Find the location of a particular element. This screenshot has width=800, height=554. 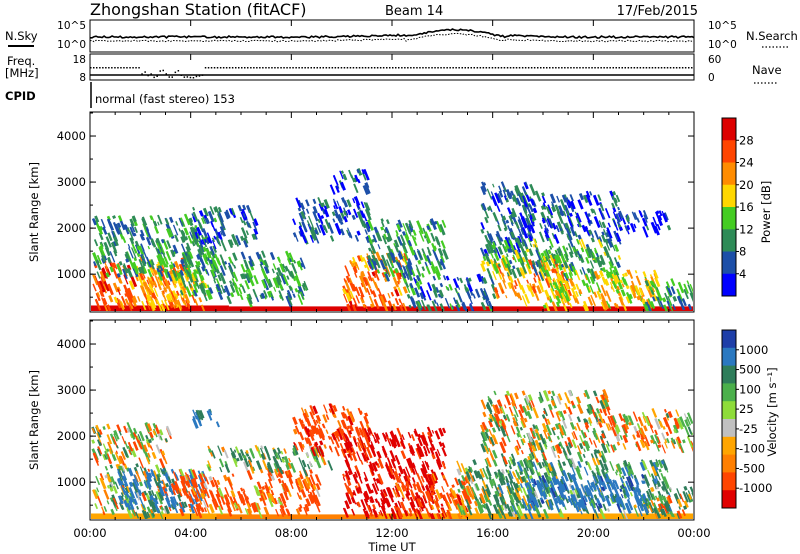

velocity-colorbar-tick-label: 25 is located at coordinates (746, 409).